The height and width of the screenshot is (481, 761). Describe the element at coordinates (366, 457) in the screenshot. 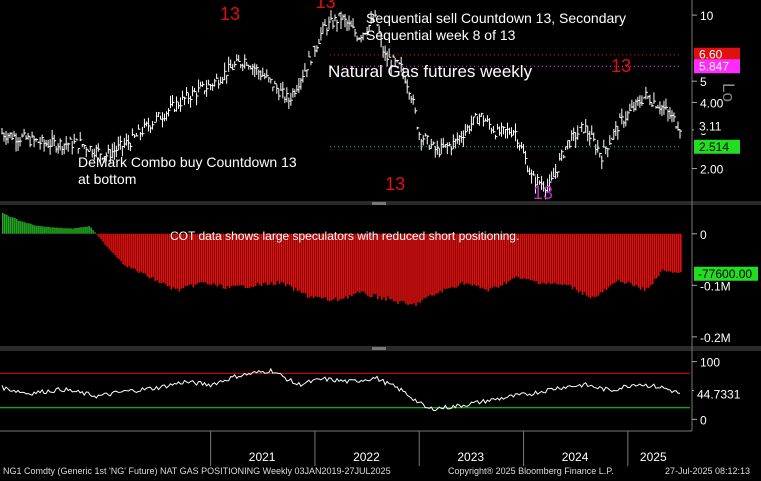

I see `x-axis-year-label: 2022` at that location.